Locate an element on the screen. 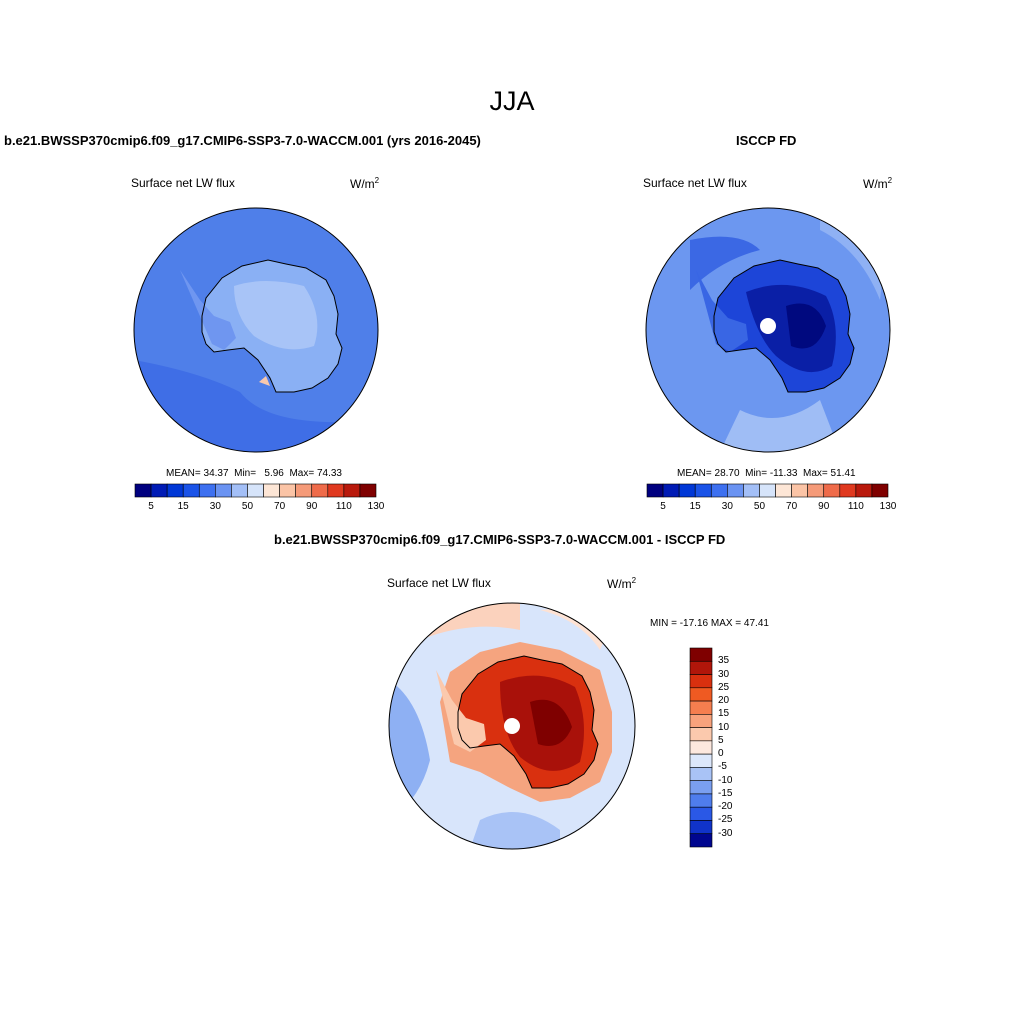 The image size is (1024, 1024). colorbar-tick-label: -15 is located at coordinates (725, 793).